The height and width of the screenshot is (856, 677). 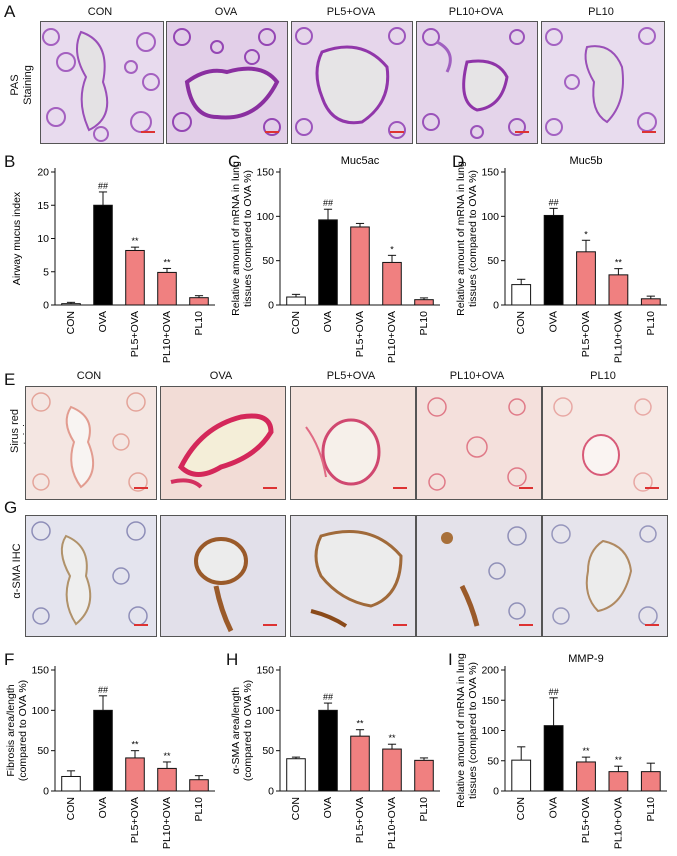 What do you see at coordinates (272, 132) in the screenshot?
I see `pas-scalebar-ova` at bounding box center [272, 132].